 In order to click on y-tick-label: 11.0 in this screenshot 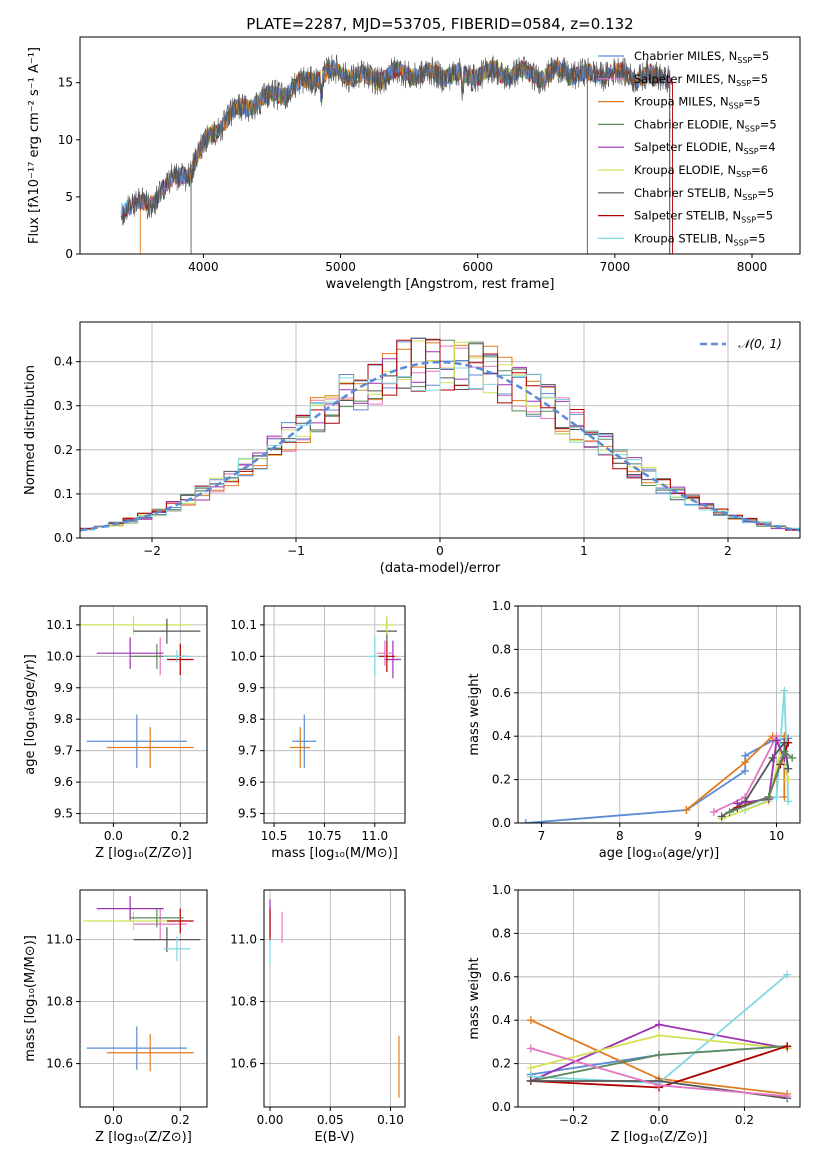, I will do `click(59, 940)`.